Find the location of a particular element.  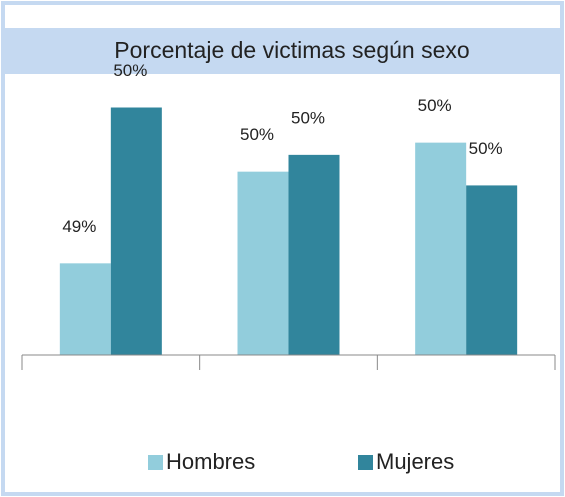

title-band is located at coordinates (282, 51).